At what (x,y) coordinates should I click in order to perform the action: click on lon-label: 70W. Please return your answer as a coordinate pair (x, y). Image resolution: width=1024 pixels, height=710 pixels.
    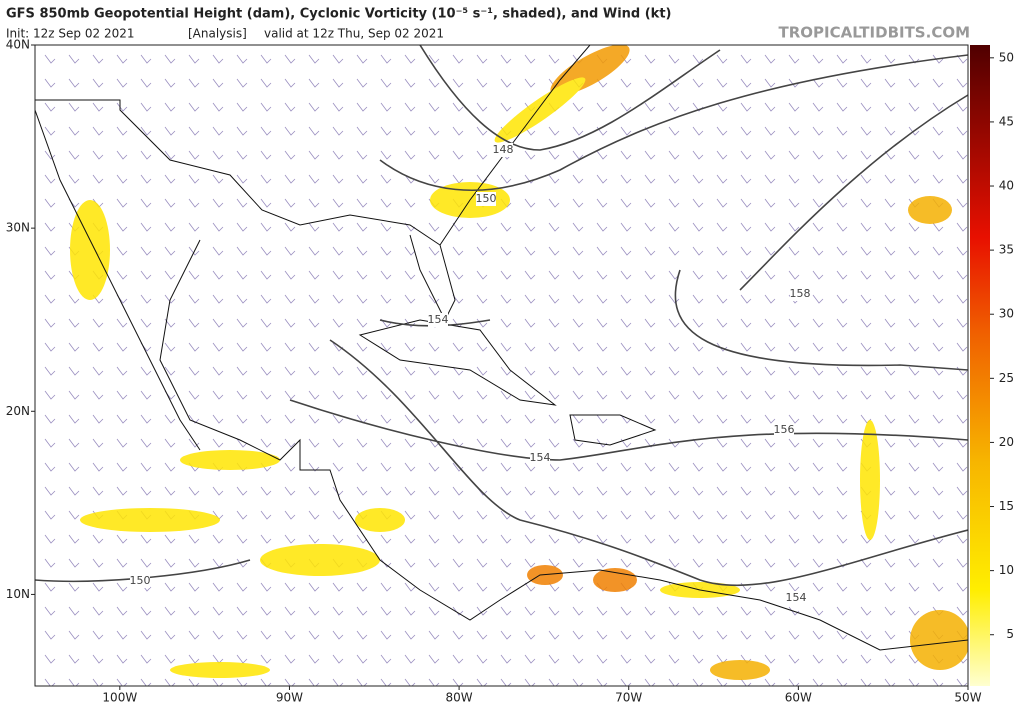
    Looking at the image, I should click on (628, 698).